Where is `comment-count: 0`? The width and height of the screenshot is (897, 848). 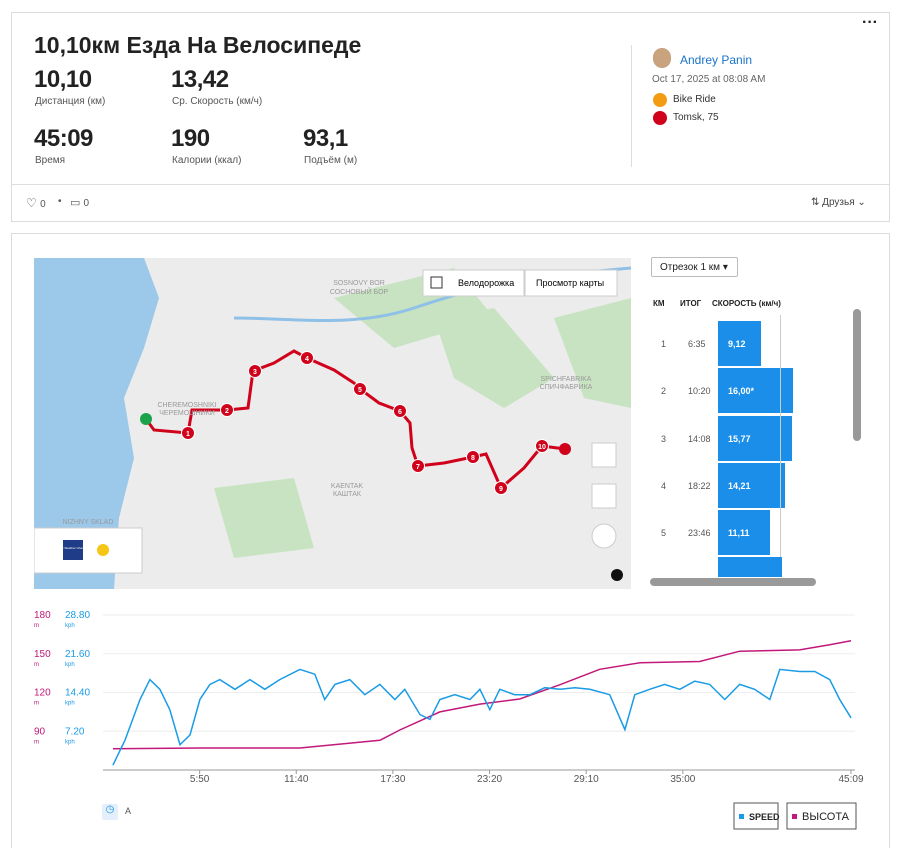
comment-count: 0 is located at coordinates (86, 203).